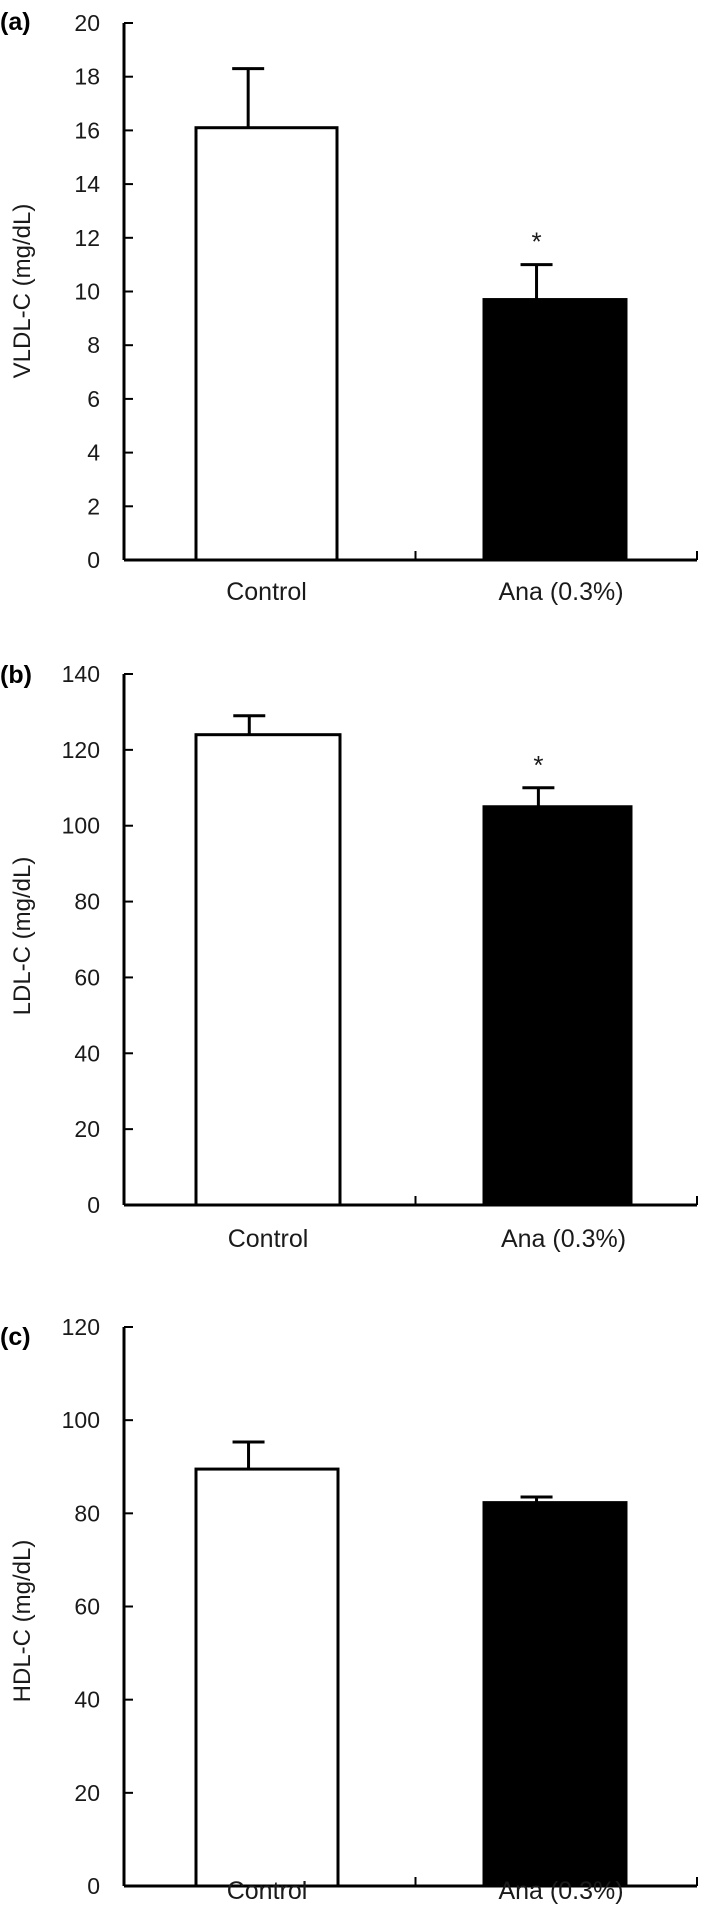 The width and height of the screenshot is (709, 1906). I want to click on panel-a-y-tick-label: 18, so click(87, 77).